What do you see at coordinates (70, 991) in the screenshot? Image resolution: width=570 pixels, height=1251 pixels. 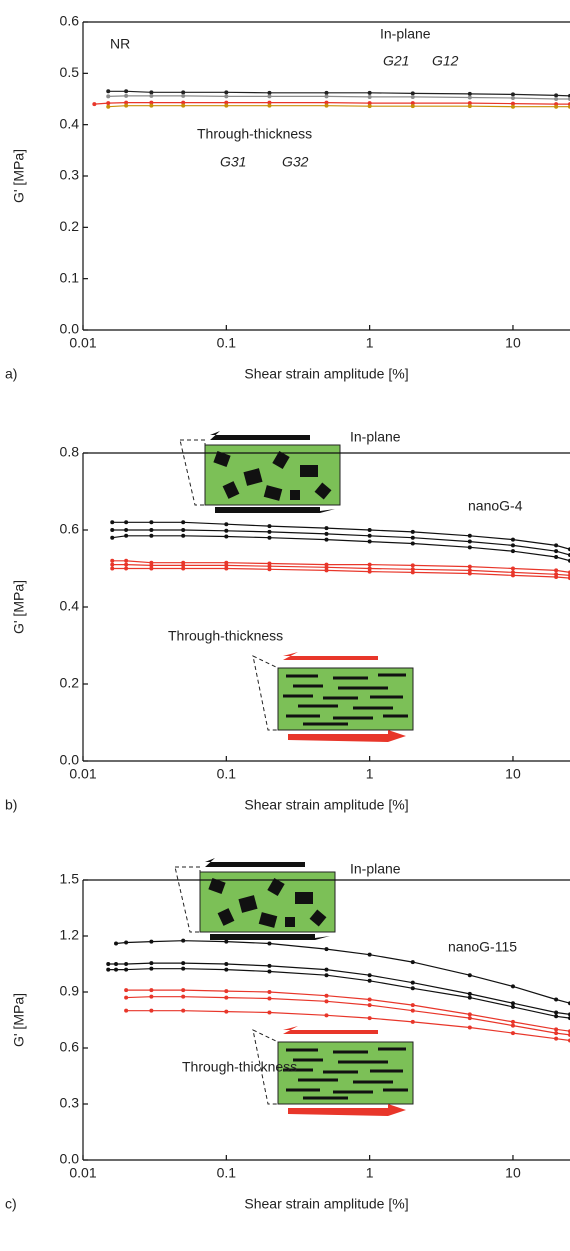 I see `y-tick-label: 0.9` at bounding box center [70, 991].